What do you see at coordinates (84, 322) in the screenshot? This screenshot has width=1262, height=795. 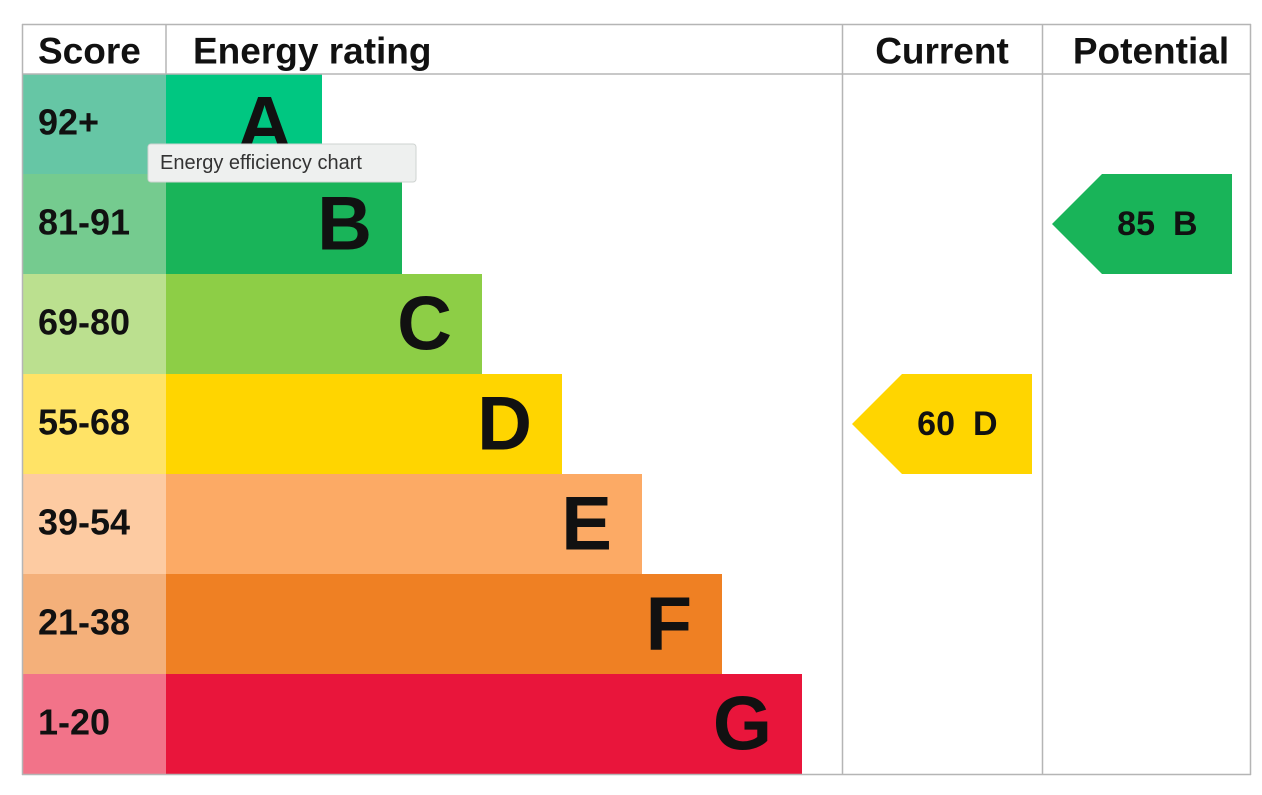 I see `score-range: 69-80` at bounding box center [84, 322].